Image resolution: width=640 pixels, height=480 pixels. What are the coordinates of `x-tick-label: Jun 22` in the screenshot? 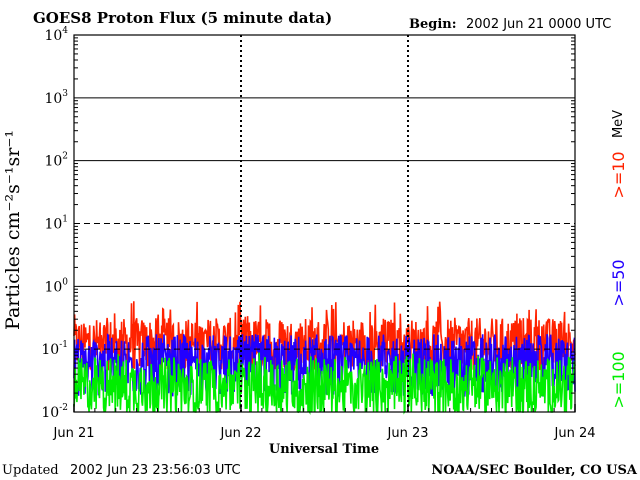 It's located at (241, 433).